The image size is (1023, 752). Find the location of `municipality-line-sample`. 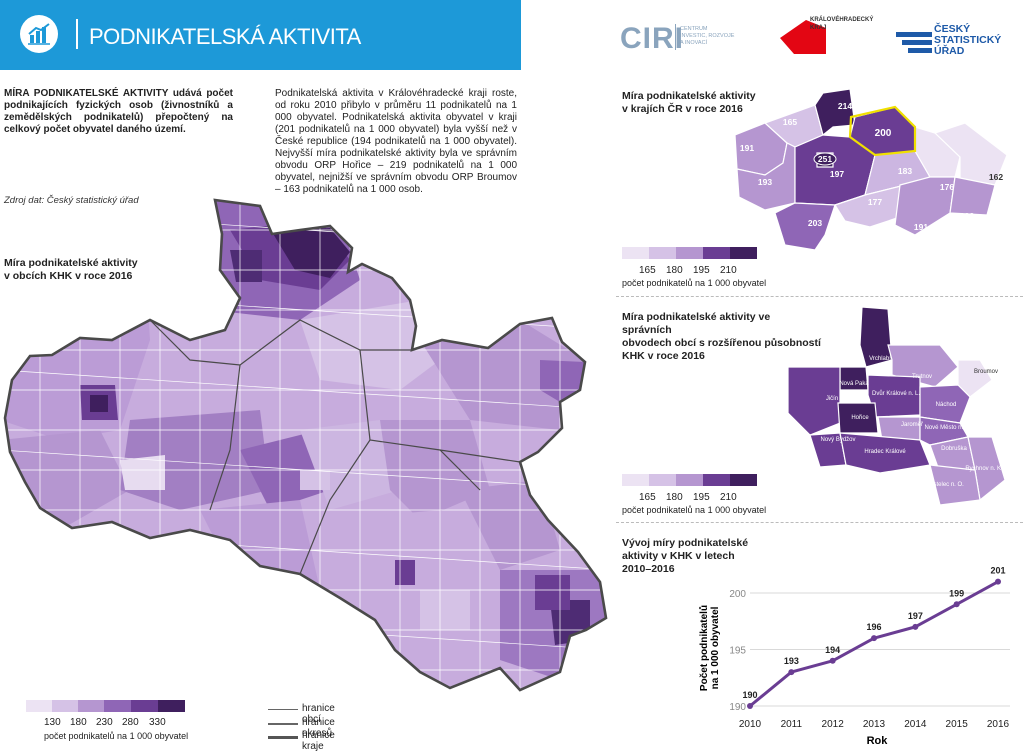

municipality-line-sample is located at coordinates (283, 709).